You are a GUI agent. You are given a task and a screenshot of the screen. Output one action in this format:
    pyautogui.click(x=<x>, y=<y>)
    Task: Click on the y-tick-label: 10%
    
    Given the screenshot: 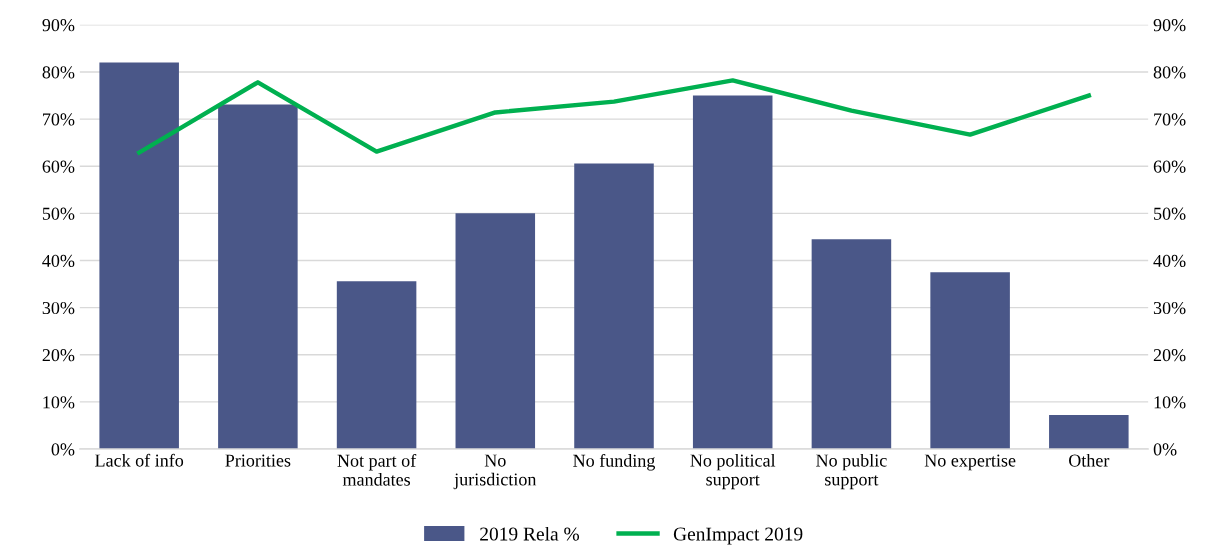 What is the action you would take?
    pyautogui.click(x=59, y=402)
    